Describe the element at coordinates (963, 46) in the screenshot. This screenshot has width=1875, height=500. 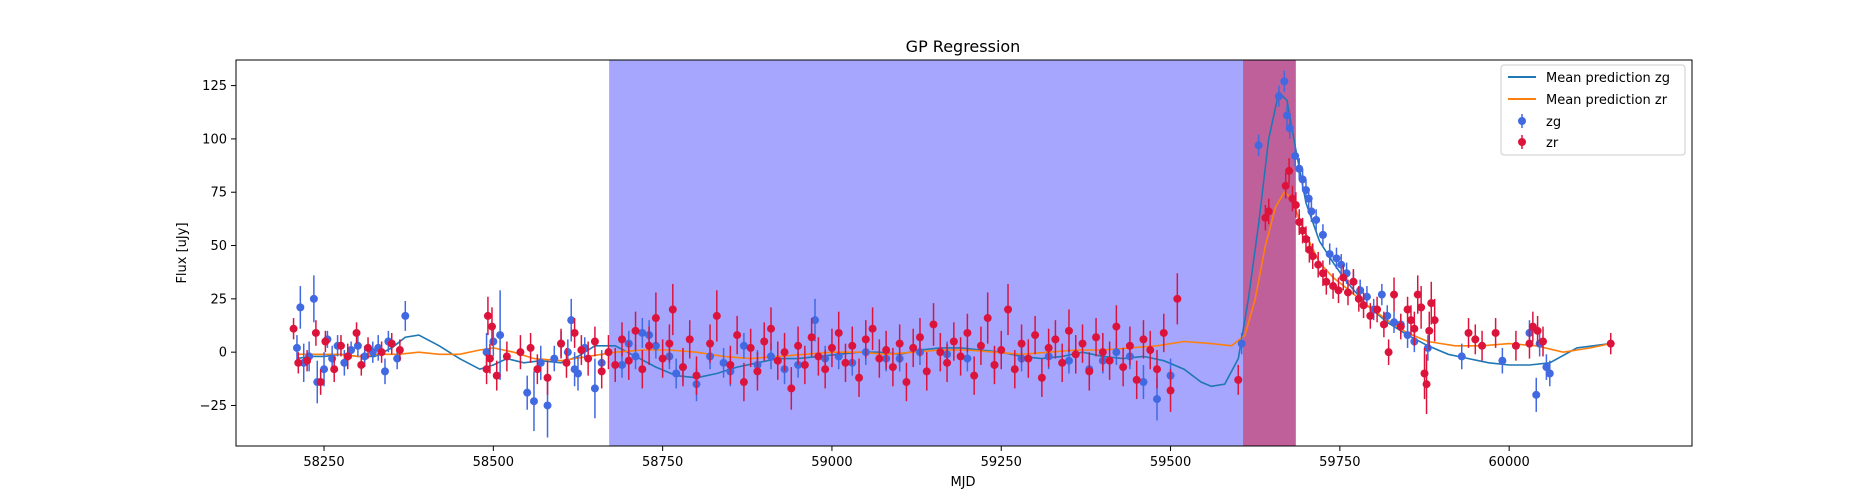
I see `chart-title: GP Regression` at that location.